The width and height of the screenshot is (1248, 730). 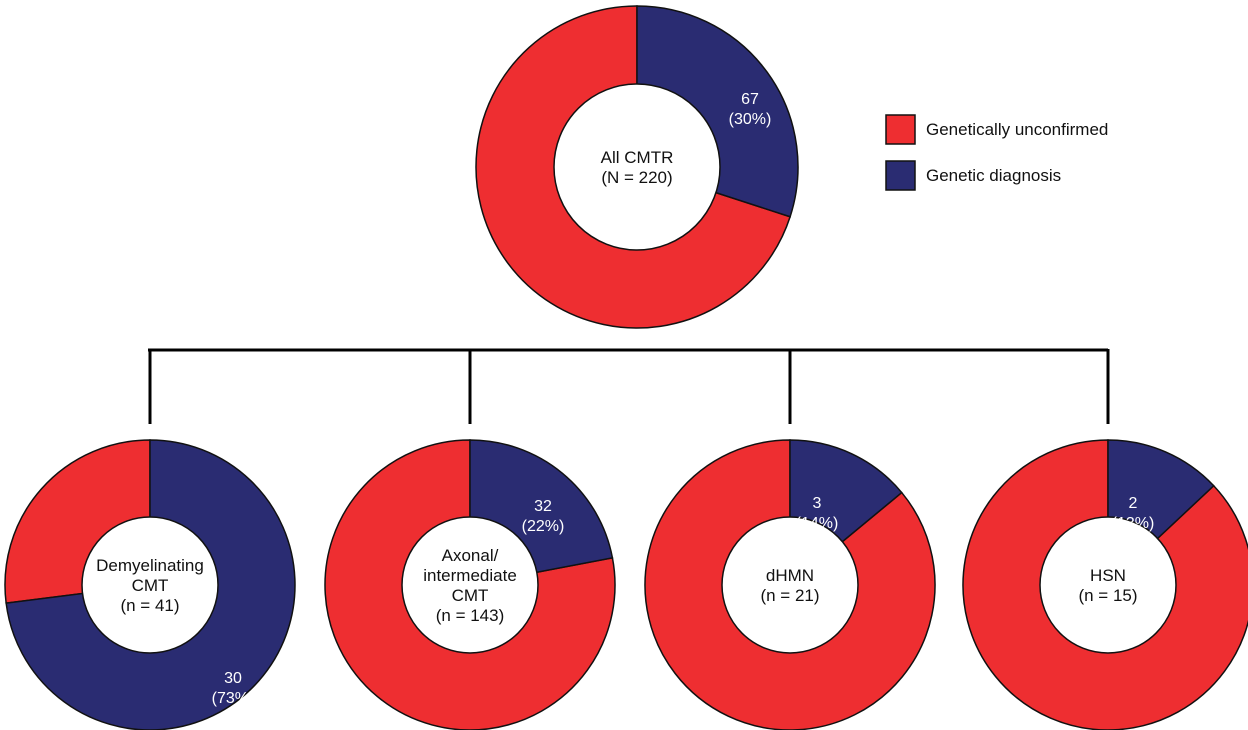 What do you see at coordinates (1133, 503) in the screenshot?
I see `data-label: 2` at bounding box center [1133, 503].